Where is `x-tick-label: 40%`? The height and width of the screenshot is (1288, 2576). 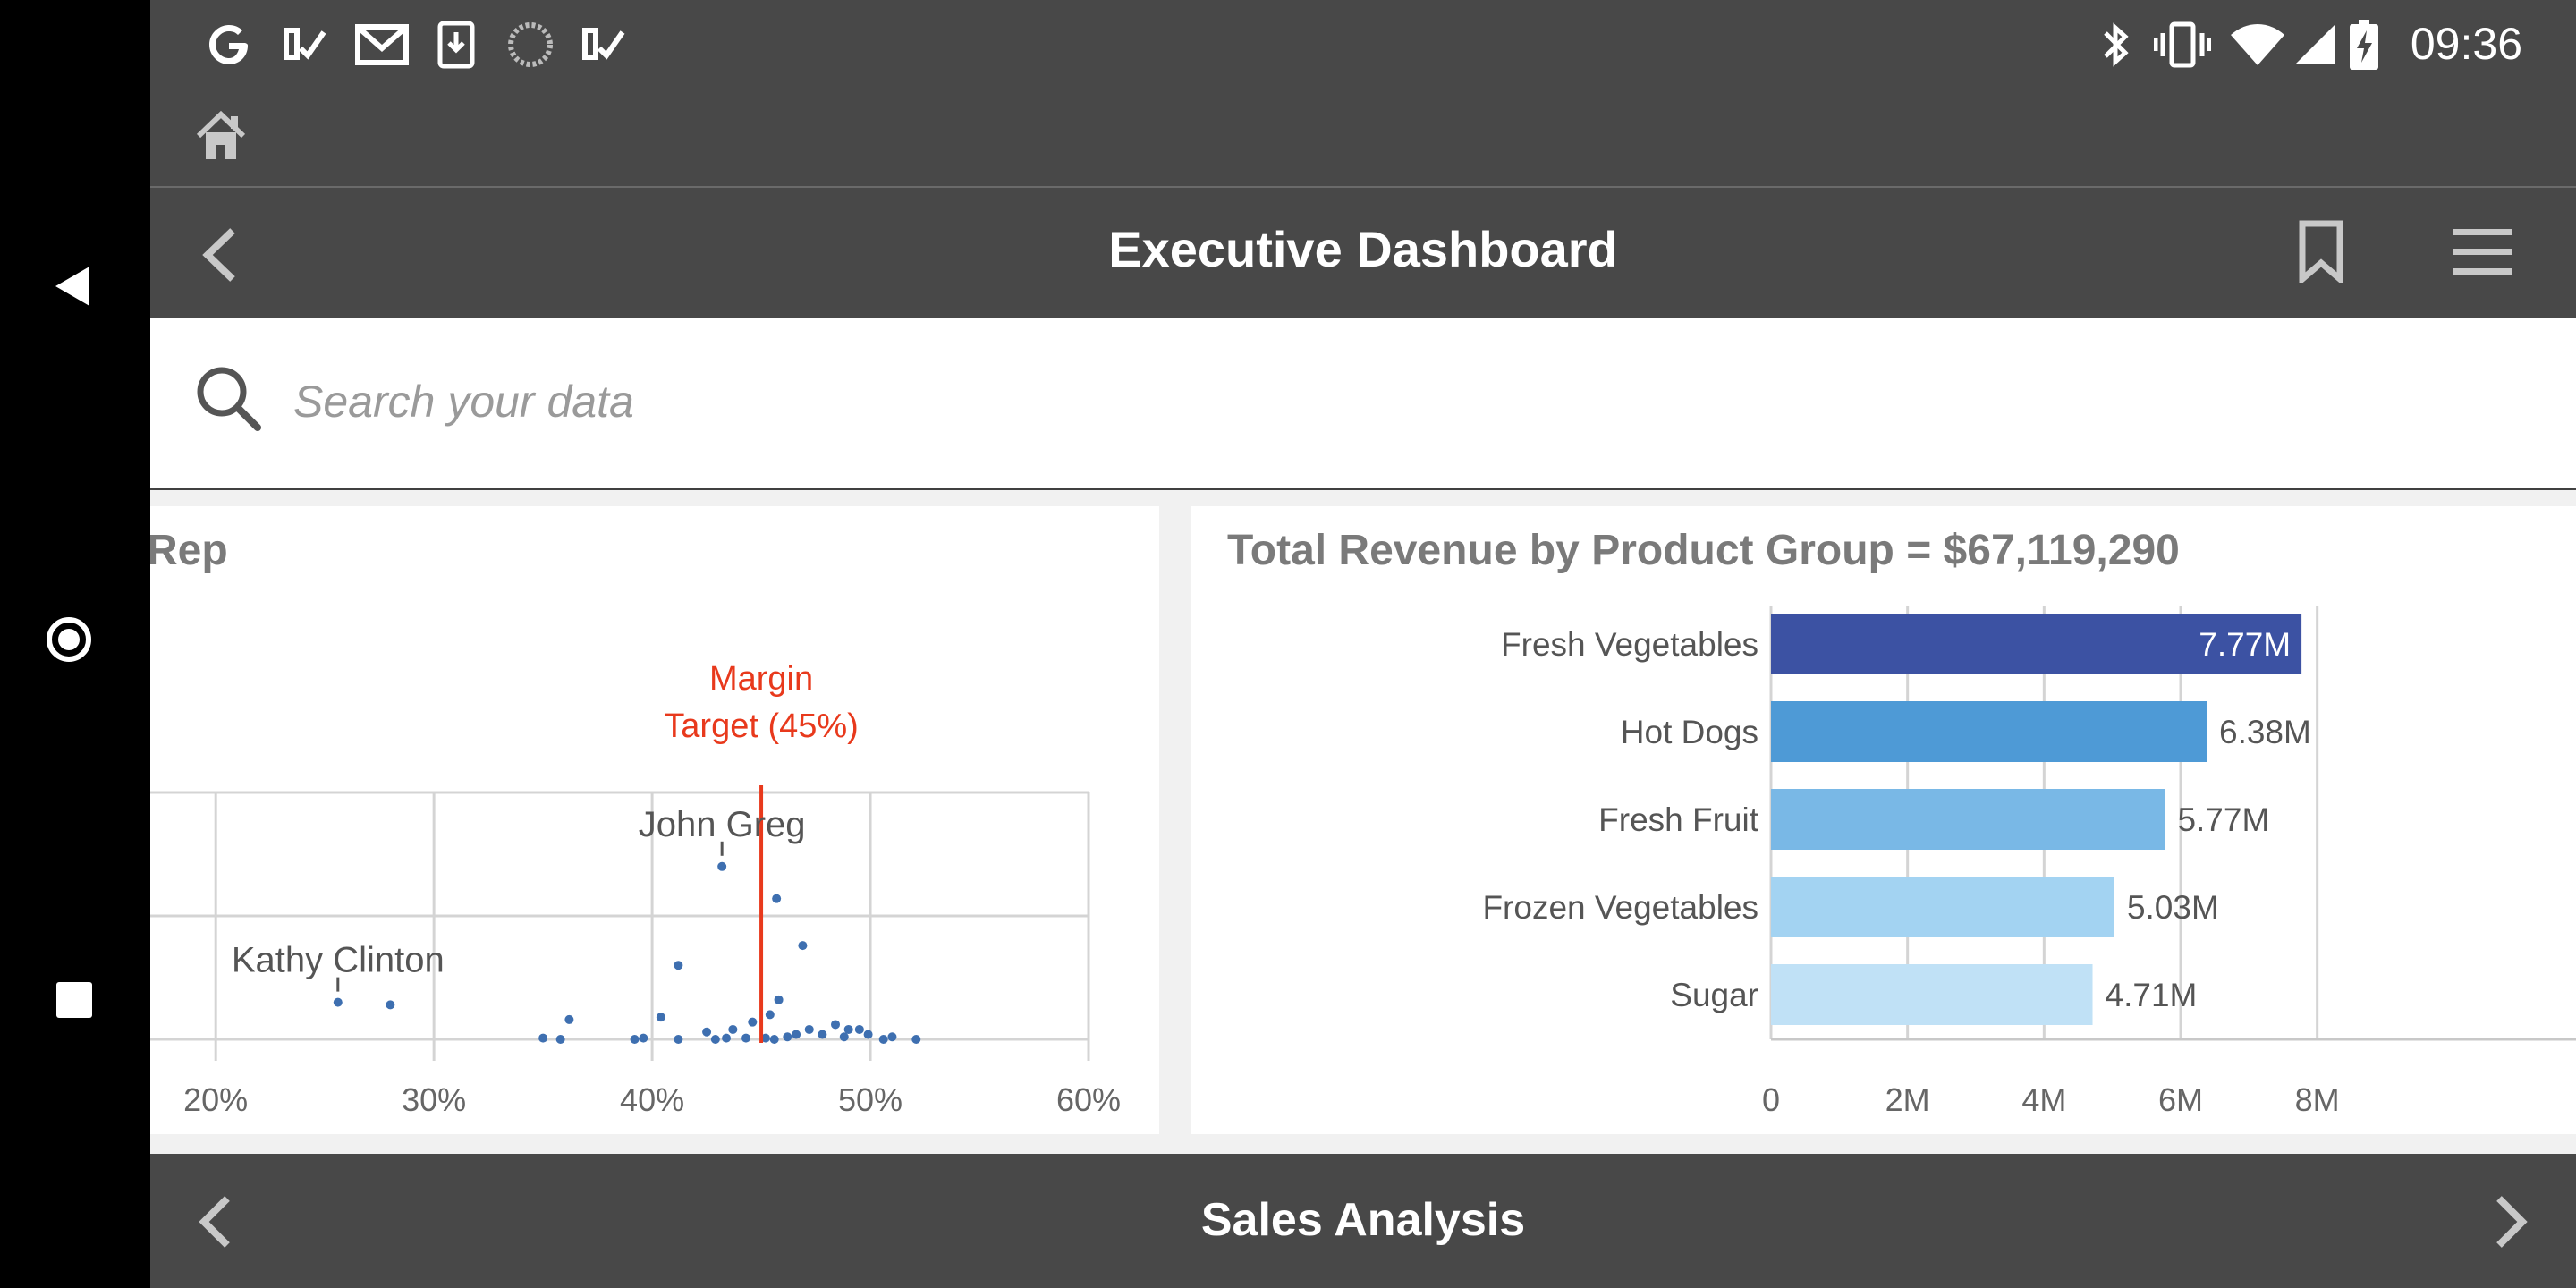 x-tick-label: 40% is located at coordinates (652, 1099).